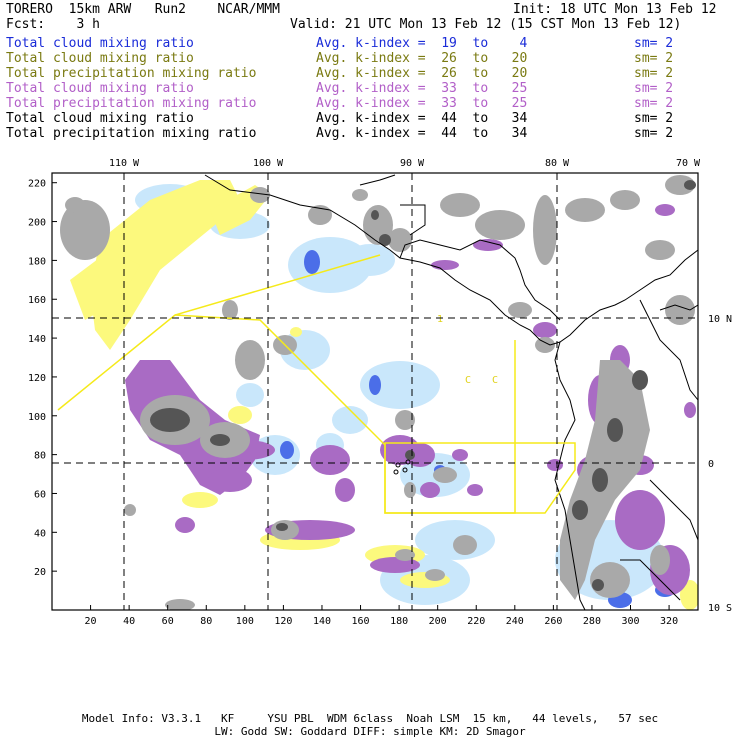 Image resolution: width=740 pixels, height=740 pixels. Describe the element at coordinates (37, 261) in the screenshot. I see `y-tick-label: 180` at that location.